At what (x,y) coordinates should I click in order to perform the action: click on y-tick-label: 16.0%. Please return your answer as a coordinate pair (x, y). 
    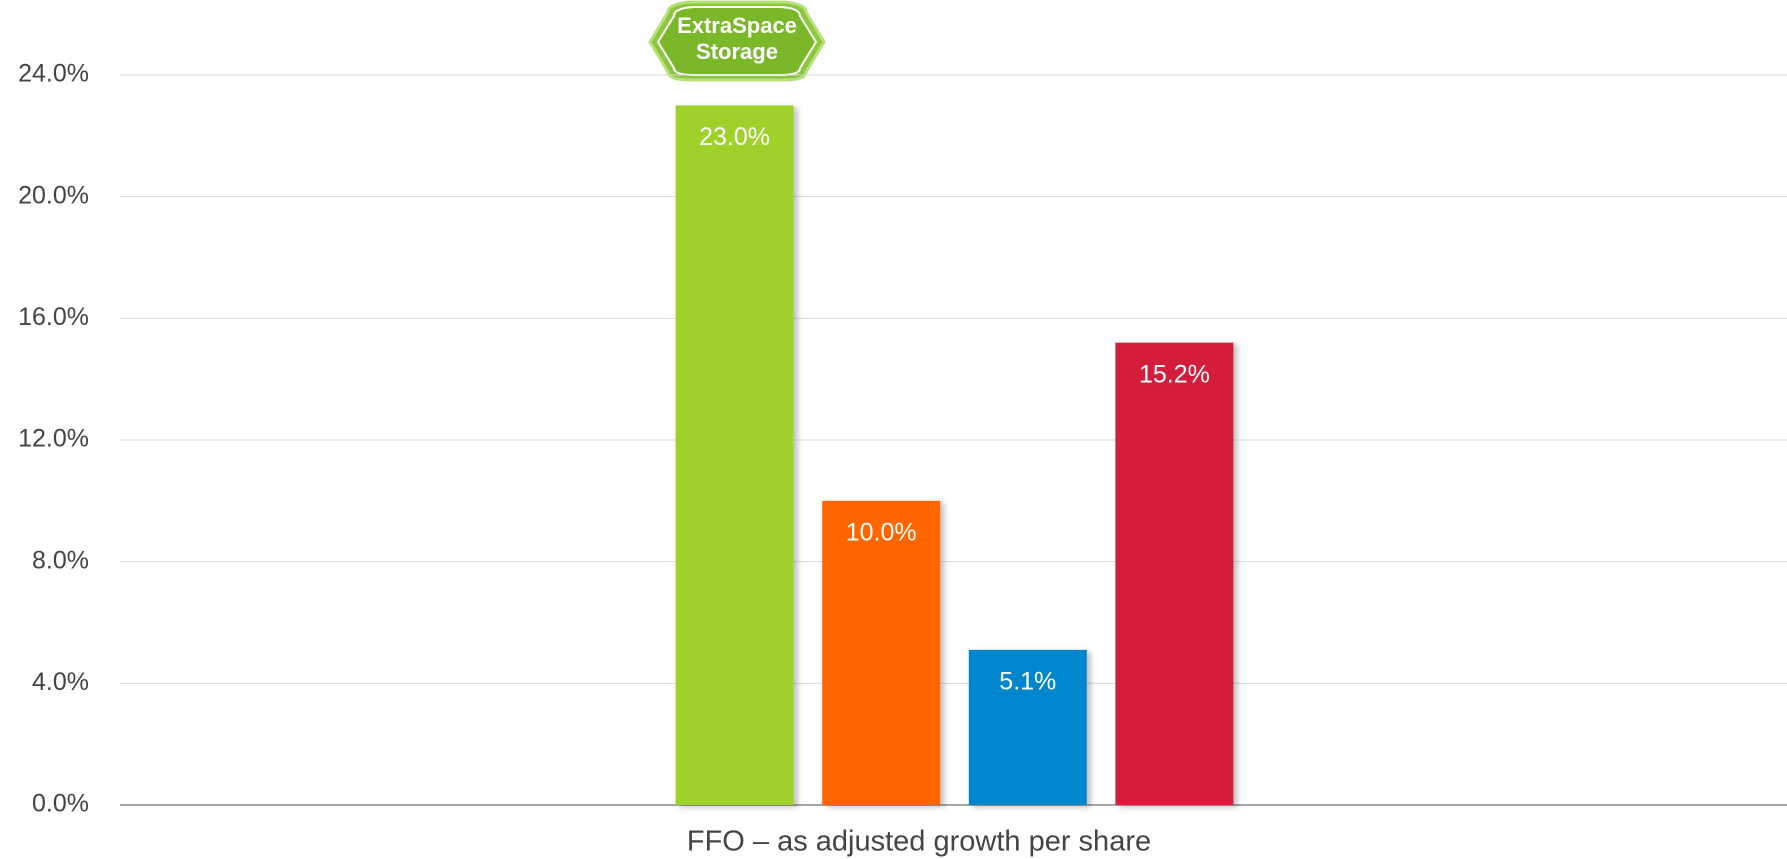
    Looking at the image, I should click on (53, 317).